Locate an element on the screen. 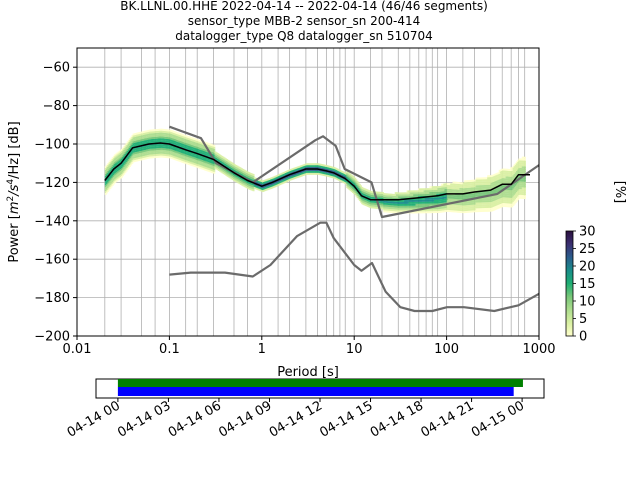 Image resolution: width=640 pixels, height=480 pixels. colorbar-tick-label: 30 is located at coordinates (587, 232).